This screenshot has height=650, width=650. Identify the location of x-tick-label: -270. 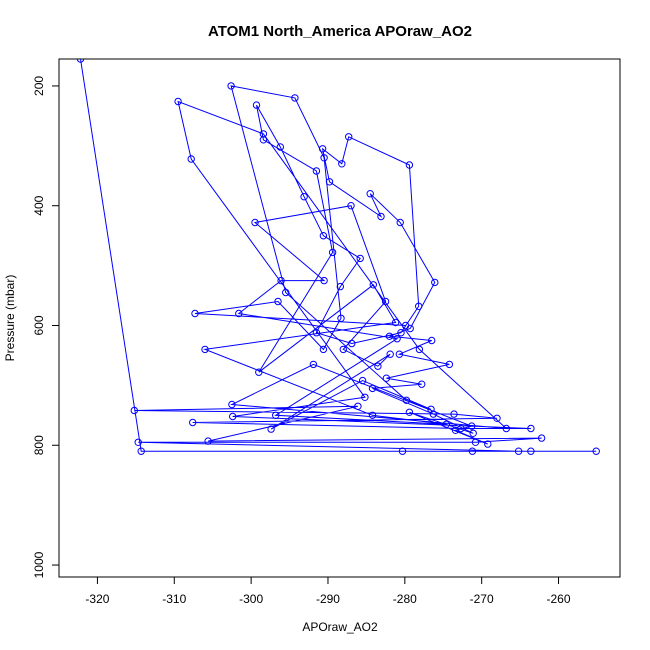
(482, 599).